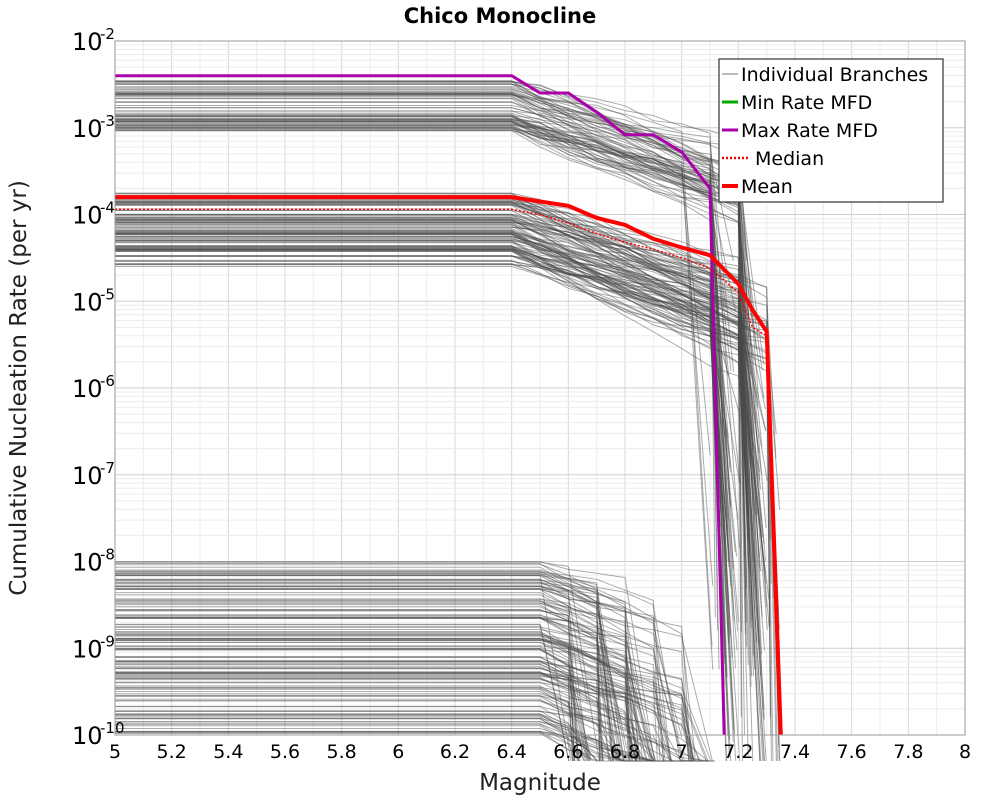  I want to click on legend-label-mean: Mean, so click(767, 187).